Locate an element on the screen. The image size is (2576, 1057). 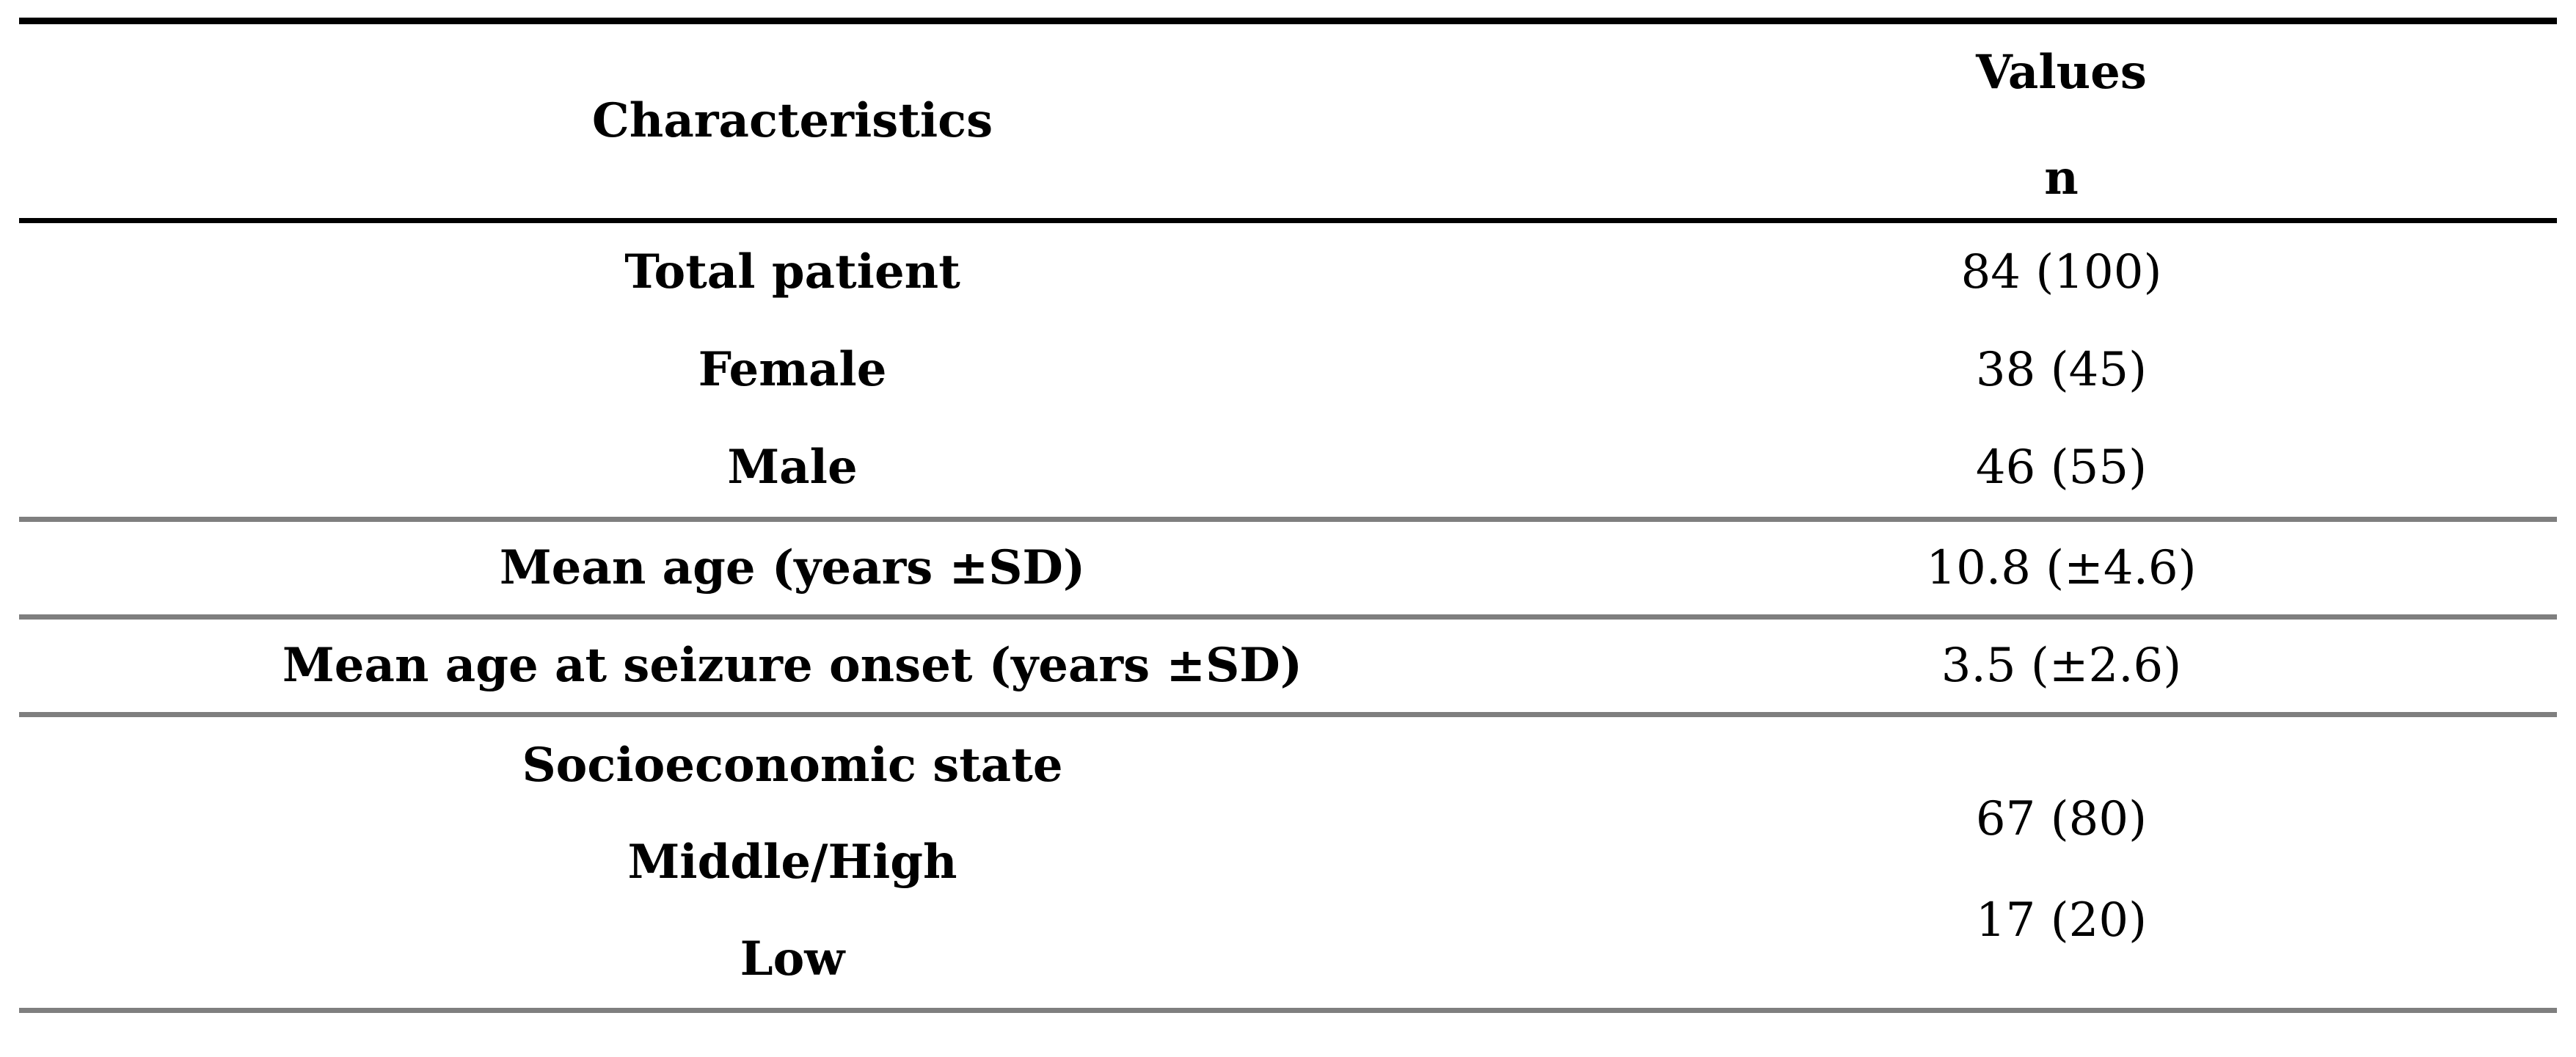
row-label: Mean age (years ±SD) is located at coordinates (792, 567).